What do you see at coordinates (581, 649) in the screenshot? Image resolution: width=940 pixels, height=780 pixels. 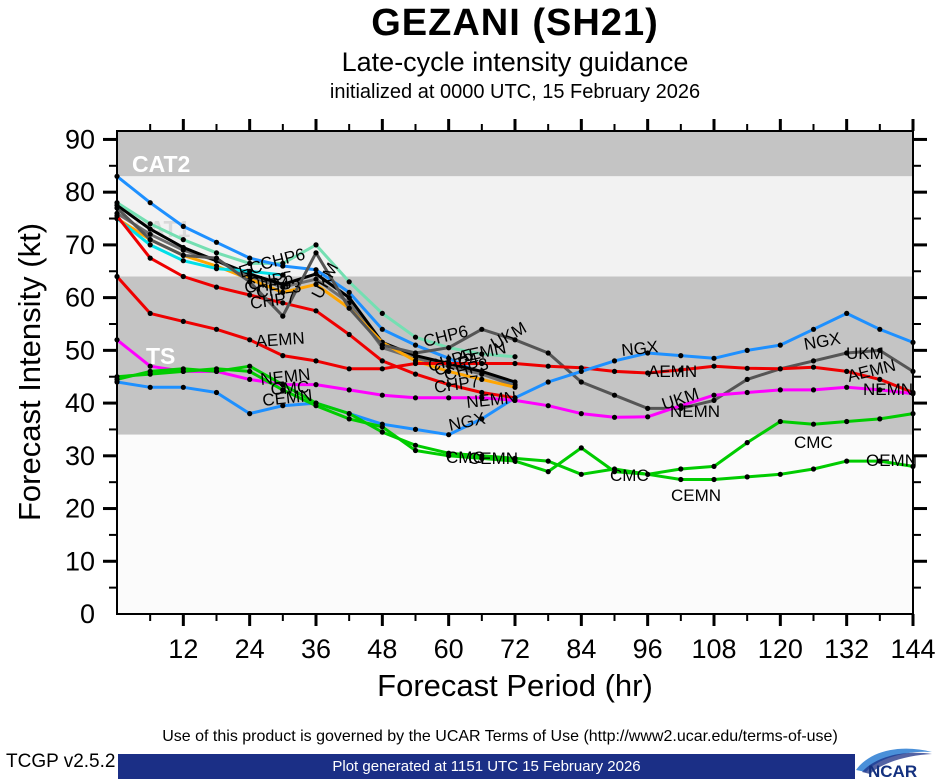 I see `x-tick-label: 84` at bounding box center [581, 649].